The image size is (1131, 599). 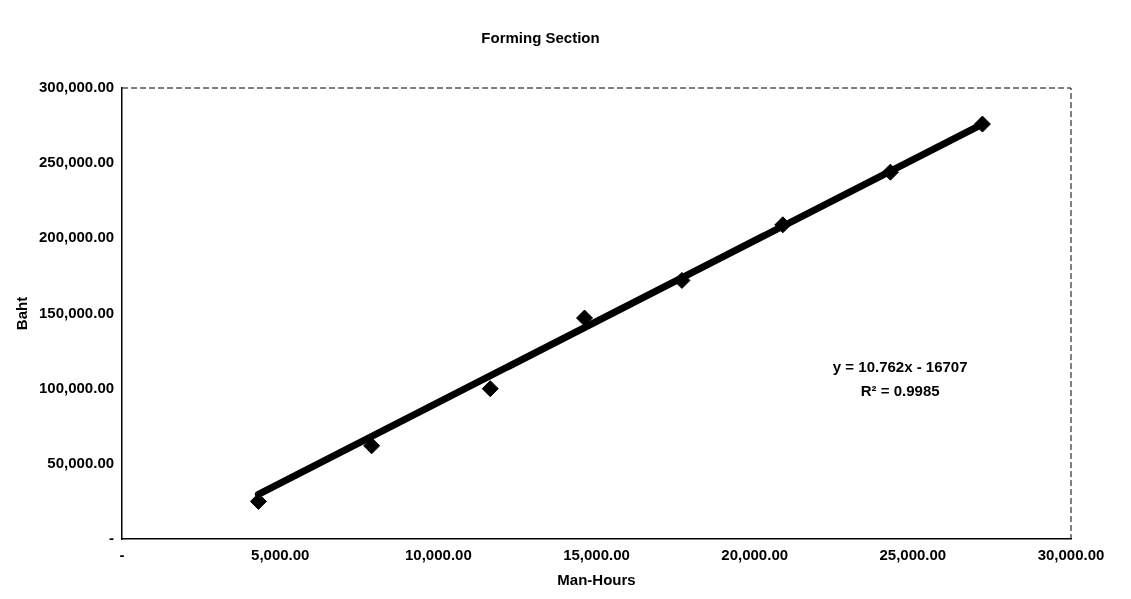 What do you see at coordinates (755, 555) in the screenshot?
I see `x-tick-label: 20,000.00` at bounding box center [755, 555].